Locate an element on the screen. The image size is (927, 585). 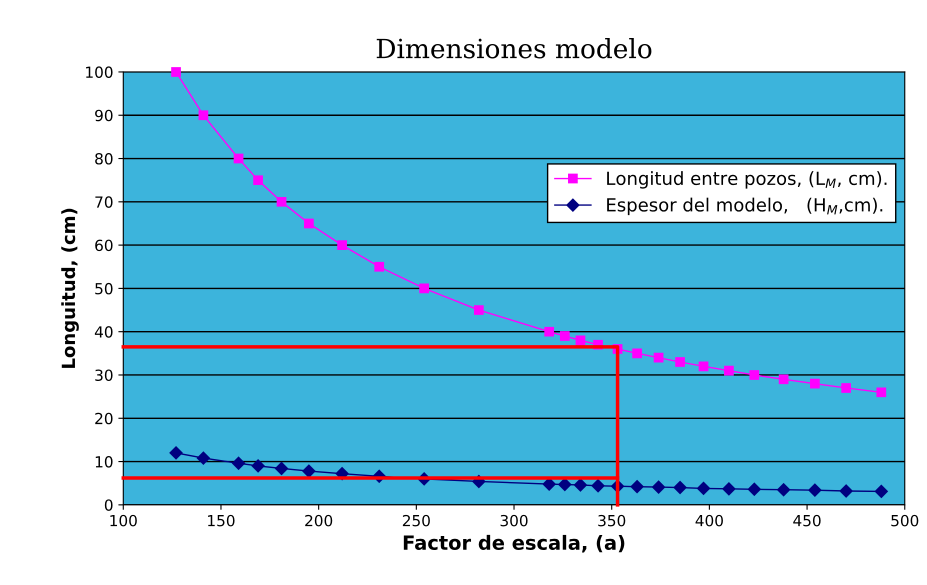
y-tick-label: 40 is located at coordinates (103, 332).